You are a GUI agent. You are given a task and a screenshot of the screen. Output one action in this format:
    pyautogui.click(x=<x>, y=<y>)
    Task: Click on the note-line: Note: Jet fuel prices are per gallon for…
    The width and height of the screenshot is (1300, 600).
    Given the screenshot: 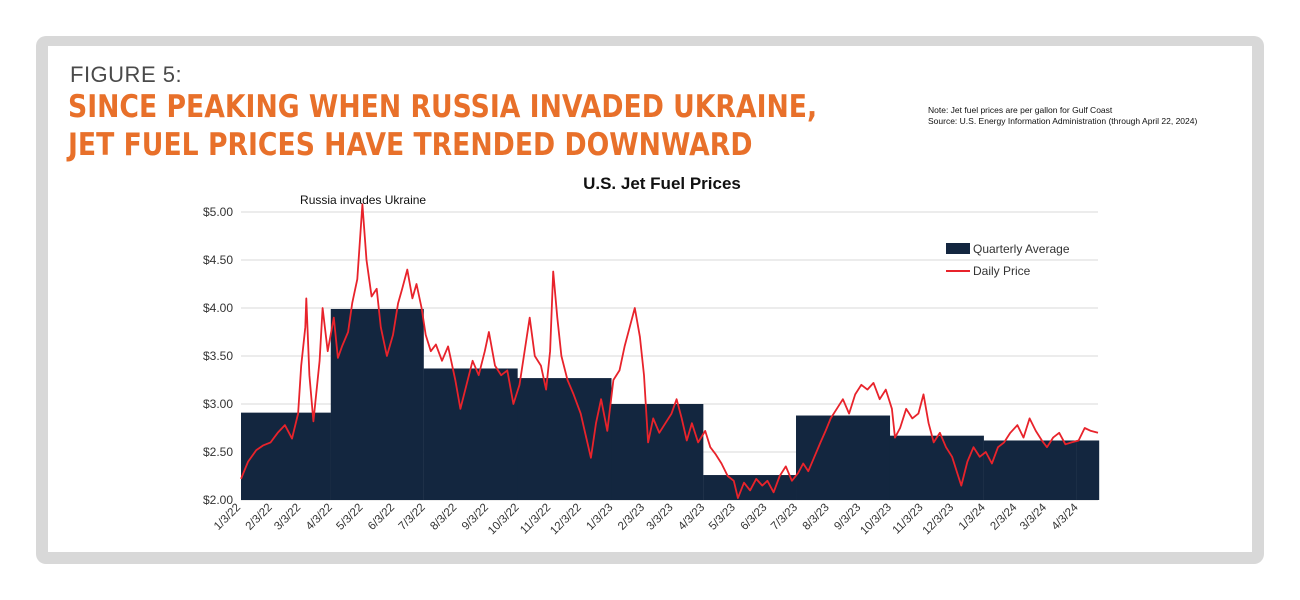 What is the action you would take?
    pyautogui.click(x=1020, y=110)
    